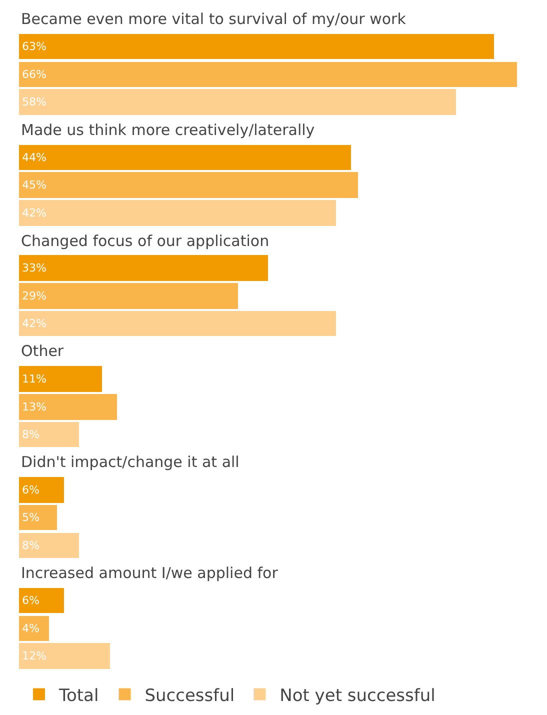 Image resolution: width=547 pixels, height=715 pixels. Describe the element at coordinates (358, 696) in the screenshot. I see `legend-label: Not yet successful` at that location.